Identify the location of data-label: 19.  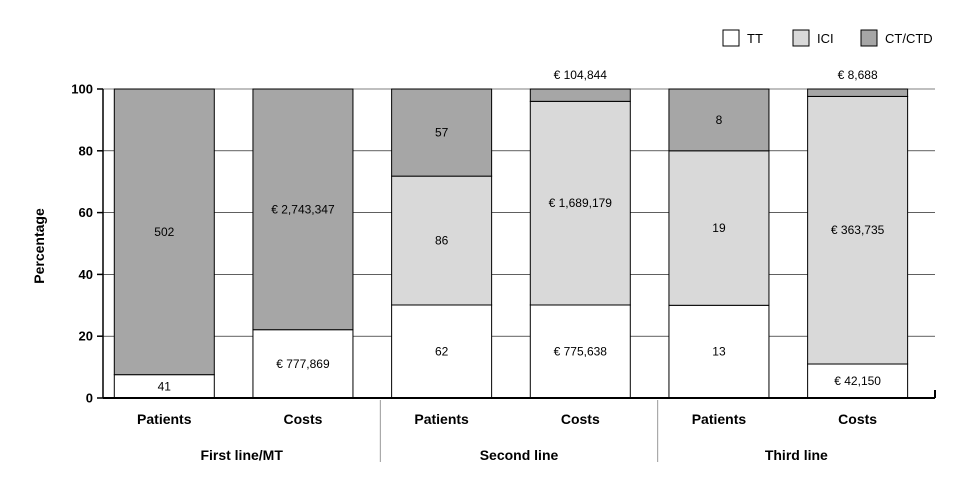
(719, 228).